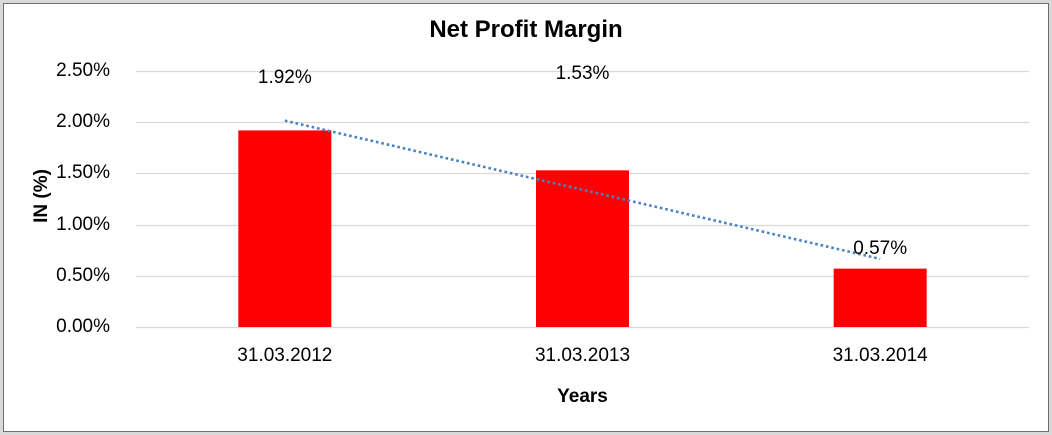  I want to click on y-tick-label: 1.00%, so click(83, 224).